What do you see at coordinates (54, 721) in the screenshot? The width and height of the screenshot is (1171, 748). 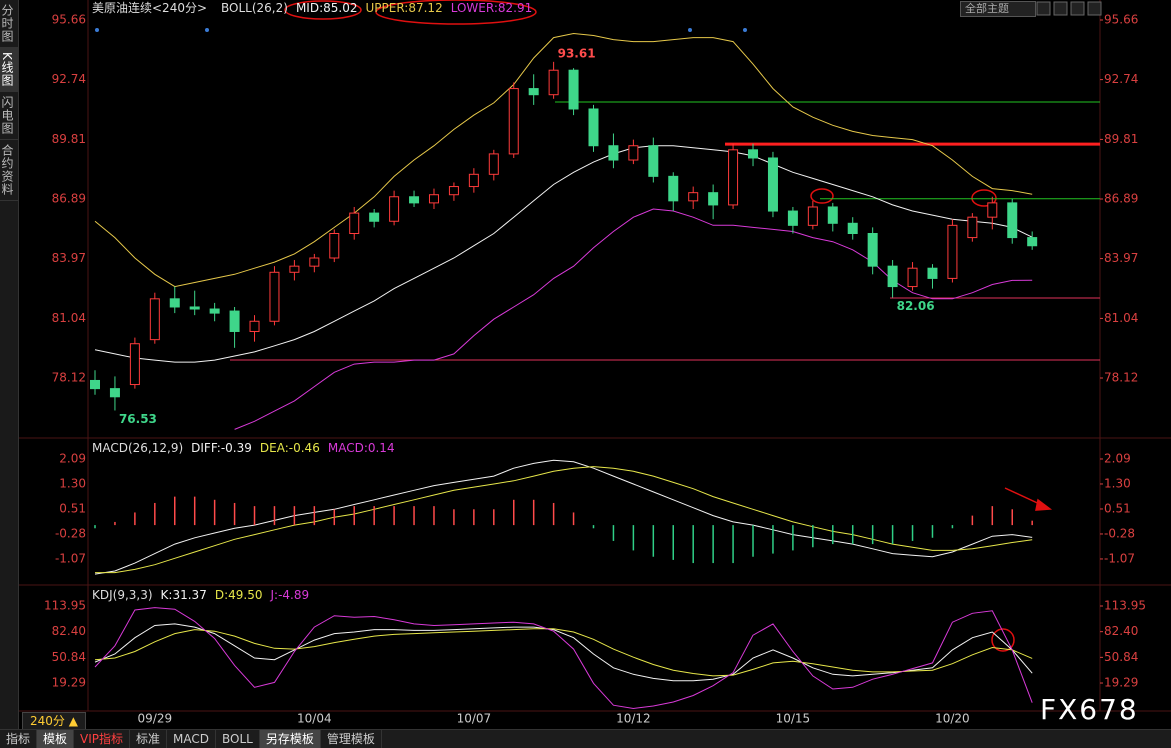 I see `period-select: 240分 ▲` at bounding box center [54, 721].